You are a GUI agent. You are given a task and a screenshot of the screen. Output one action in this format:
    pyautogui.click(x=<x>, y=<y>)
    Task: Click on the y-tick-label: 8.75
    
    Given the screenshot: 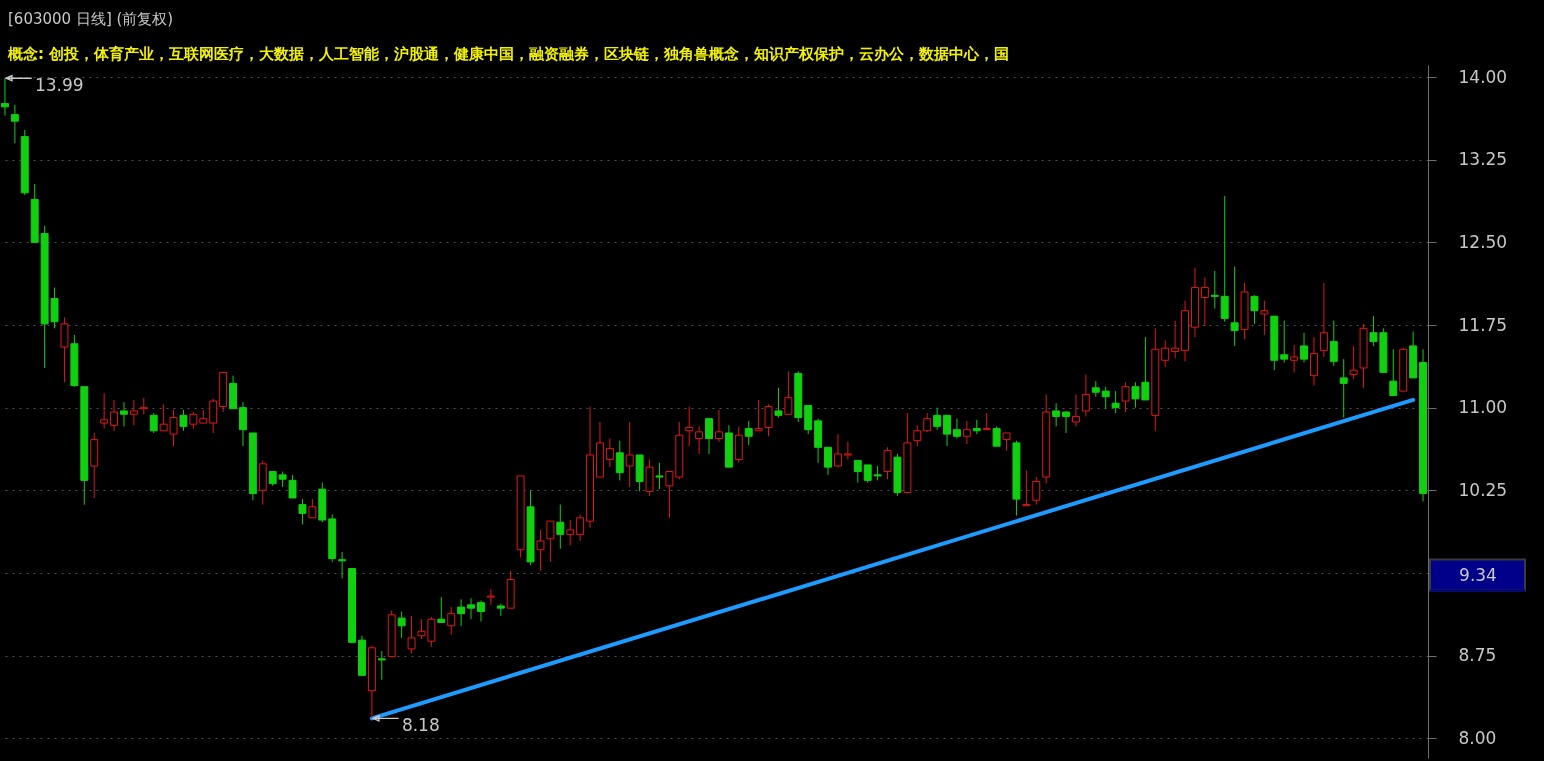 What is the action you would take?
    pyautogui.click(x=1477, y=655)
    